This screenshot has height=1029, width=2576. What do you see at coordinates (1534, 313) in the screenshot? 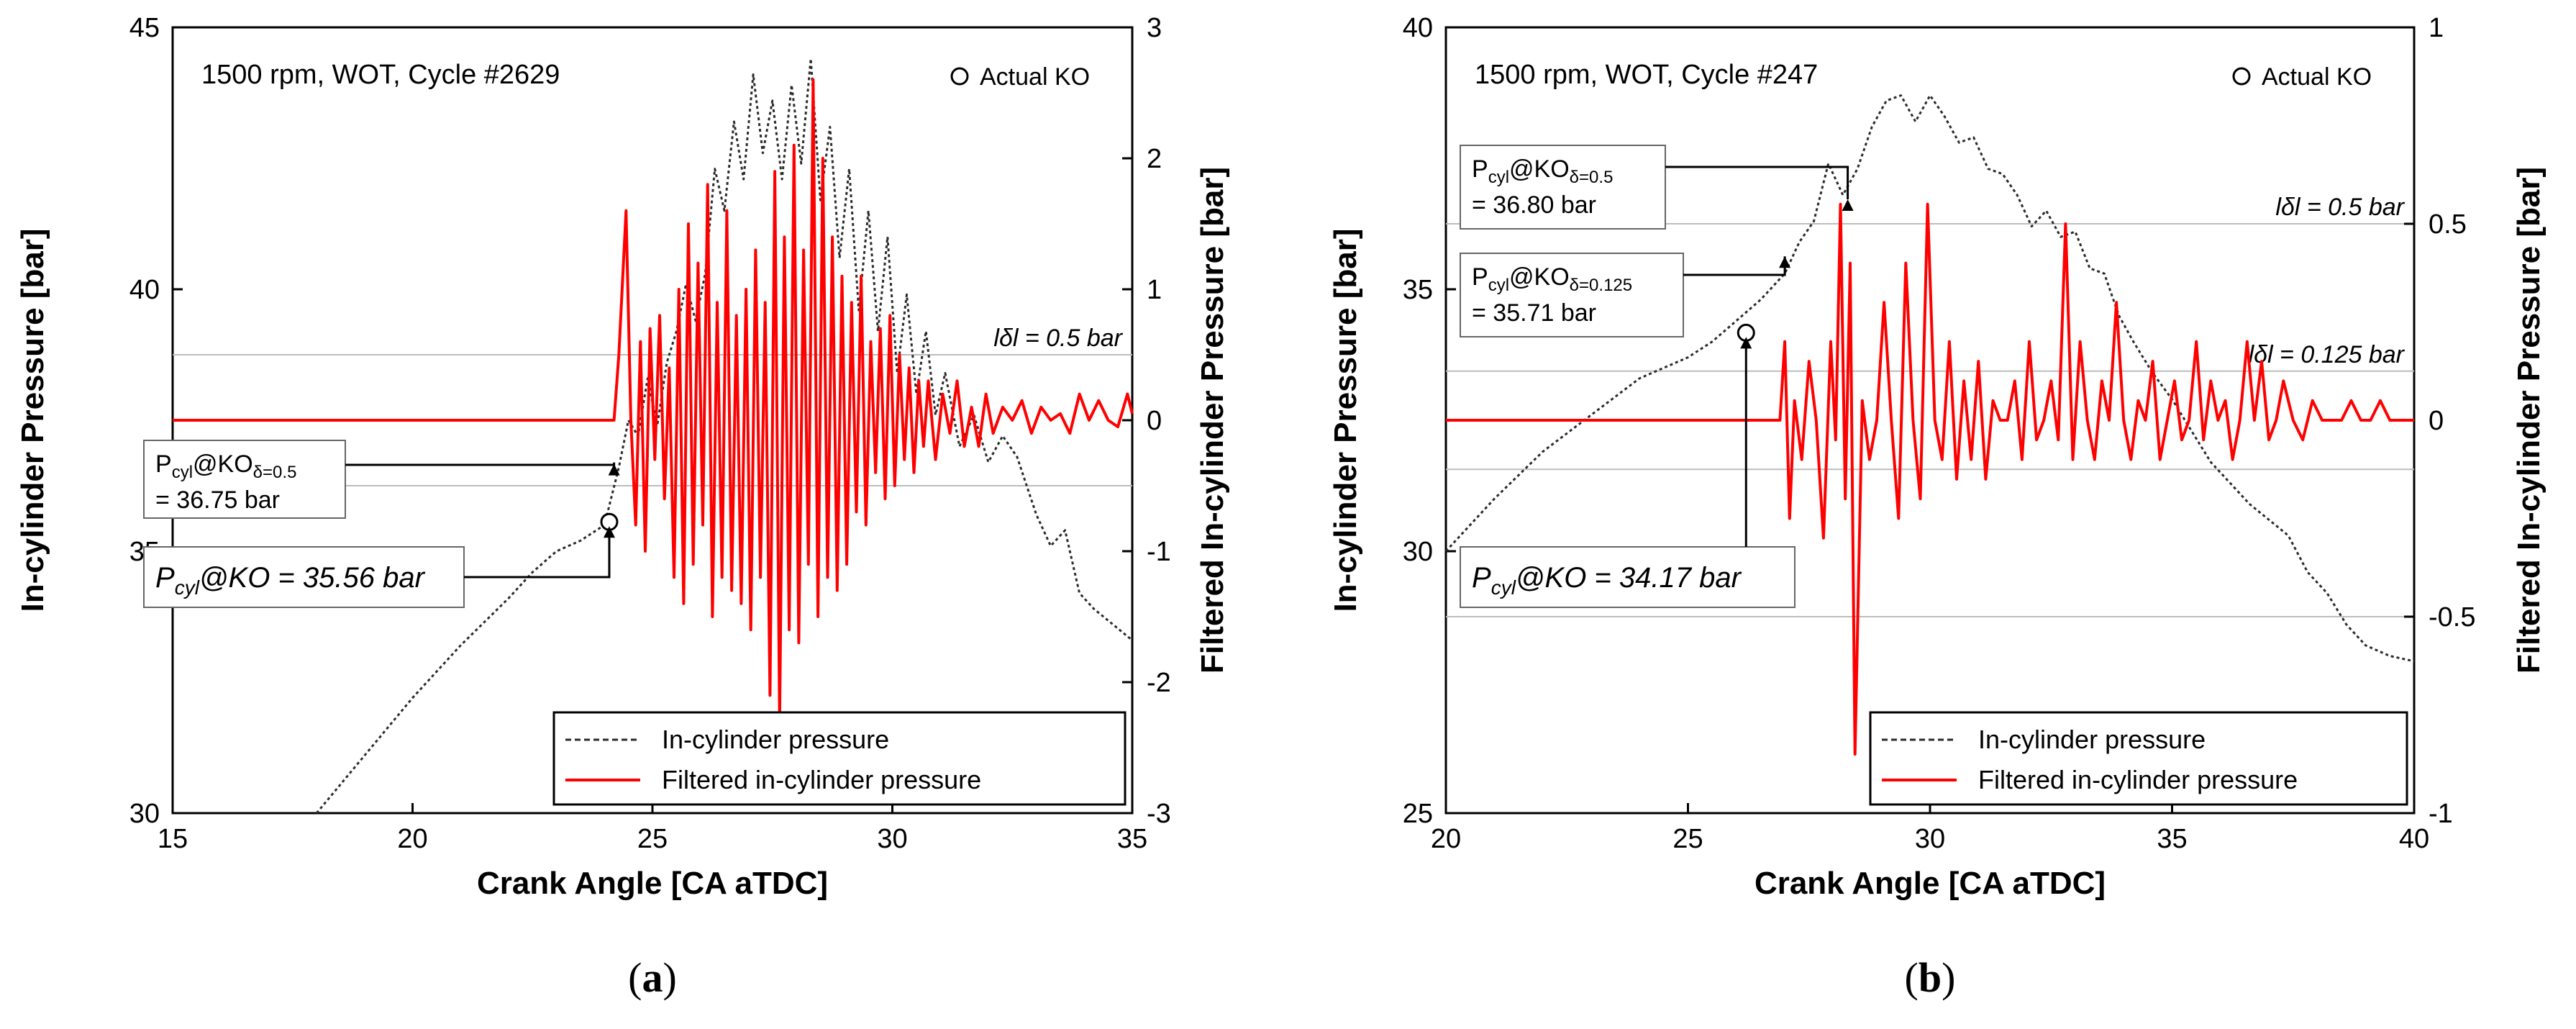
I see `annotation-value: = 35.71 bar` at bounding box center [1534, 313].